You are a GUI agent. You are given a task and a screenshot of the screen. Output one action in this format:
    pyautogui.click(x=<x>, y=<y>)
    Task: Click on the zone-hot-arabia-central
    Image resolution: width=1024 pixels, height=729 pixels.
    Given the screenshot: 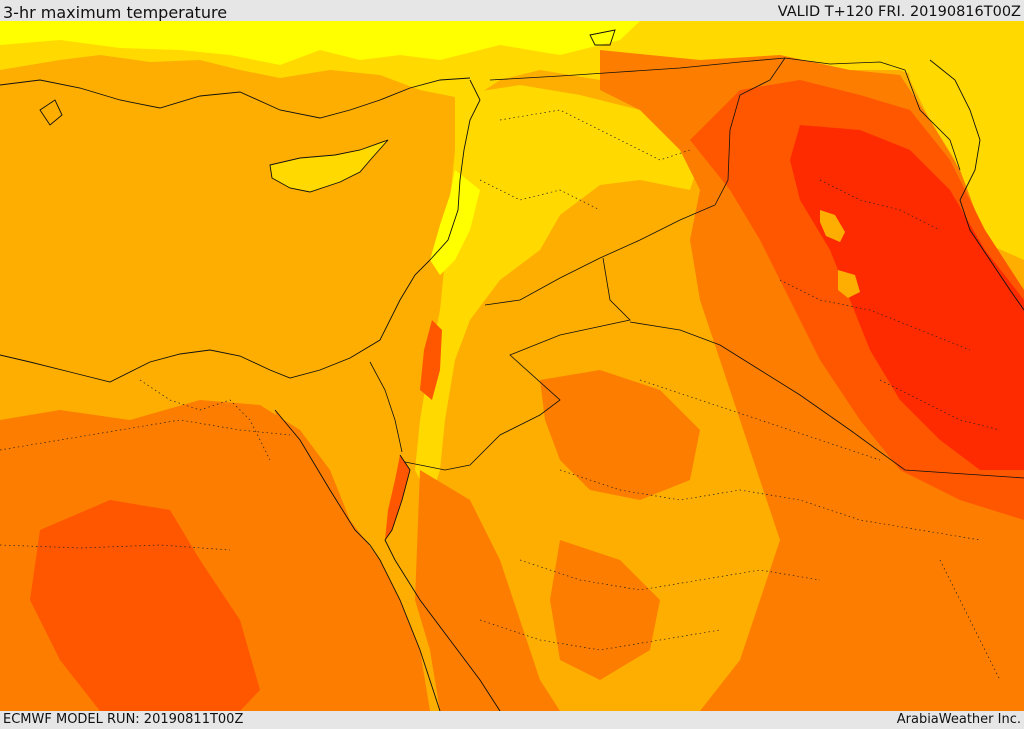 What is the action you would take?
    pyautogui.click(x=620, y=435)
    